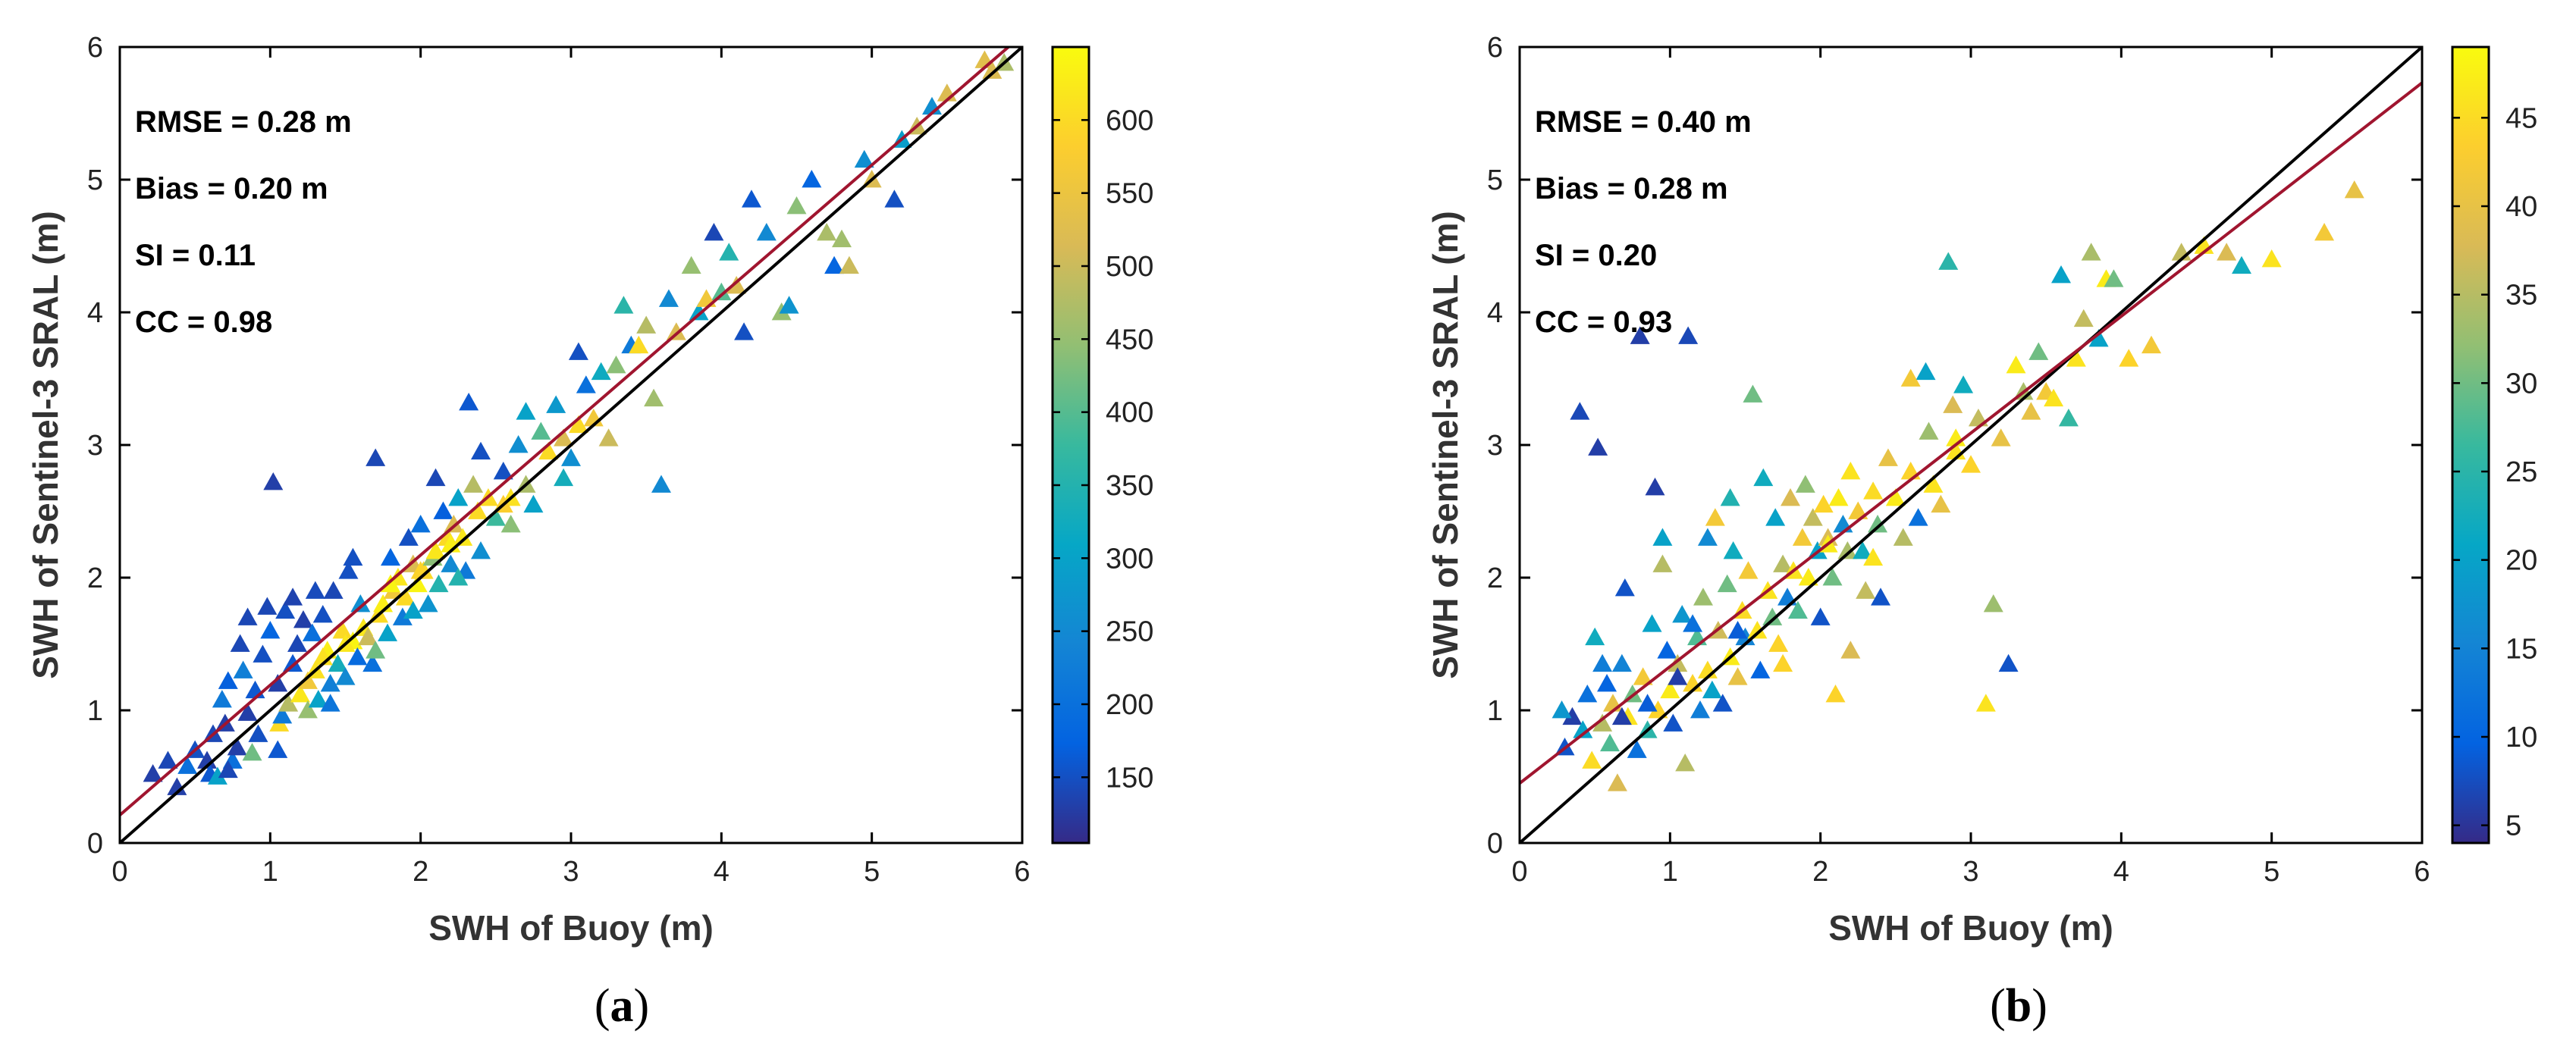 This screenshot has height=1056, width=2576. I want to click on stats-line: CC = 0.98, so click(203, 322).